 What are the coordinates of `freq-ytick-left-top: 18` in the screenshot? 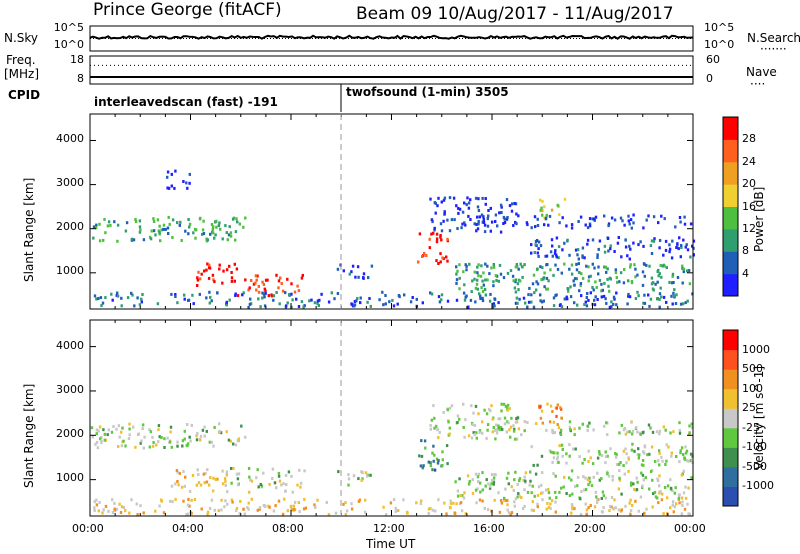 It's located at (77, 59).